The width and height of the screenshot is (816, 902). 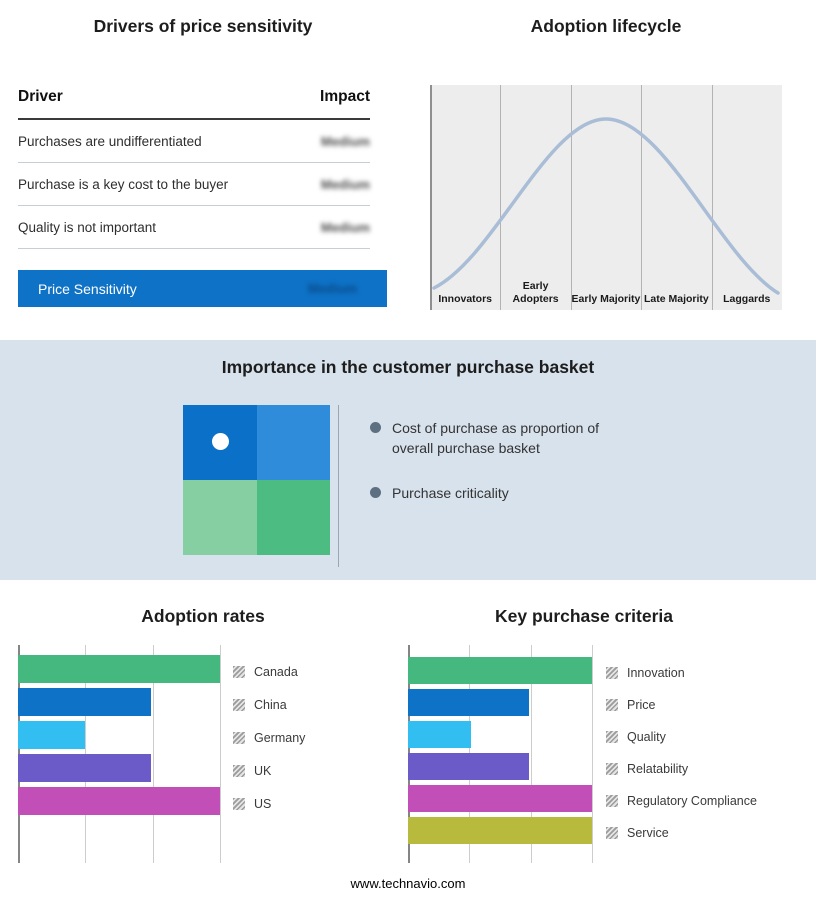 I want to click on drivers-panel-title: Drivers of price sensitivity, so click(x=203, y=26).